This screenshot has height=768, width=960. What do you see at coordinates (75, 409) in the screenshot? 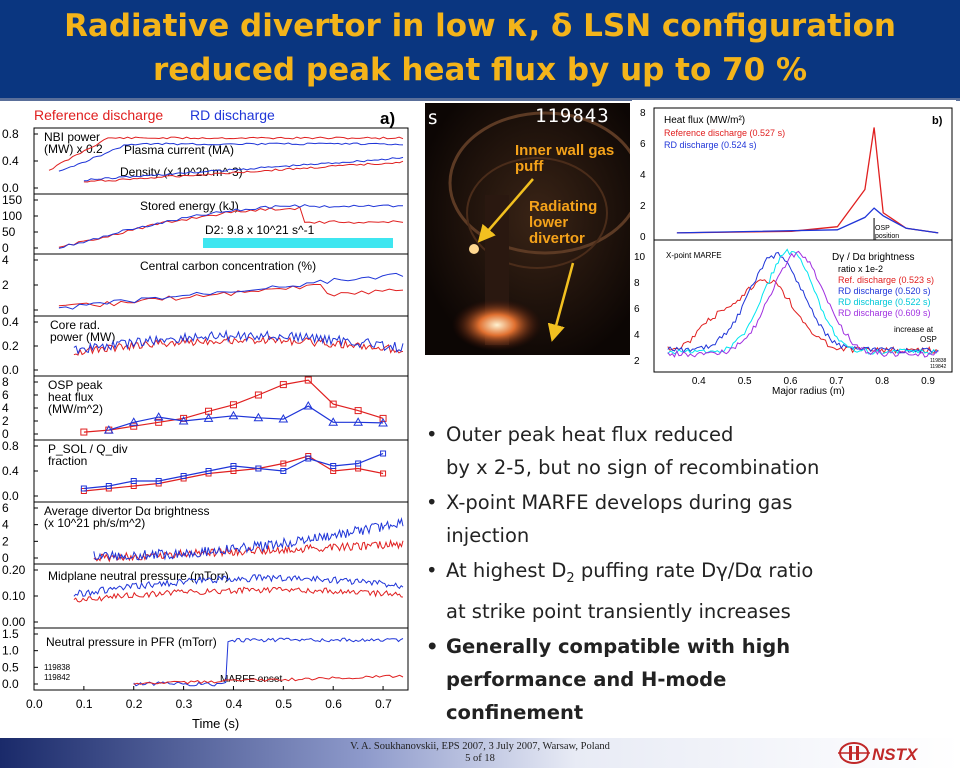
I see `panel-label: (MW/m^2)` at bounding box center [75, 409].